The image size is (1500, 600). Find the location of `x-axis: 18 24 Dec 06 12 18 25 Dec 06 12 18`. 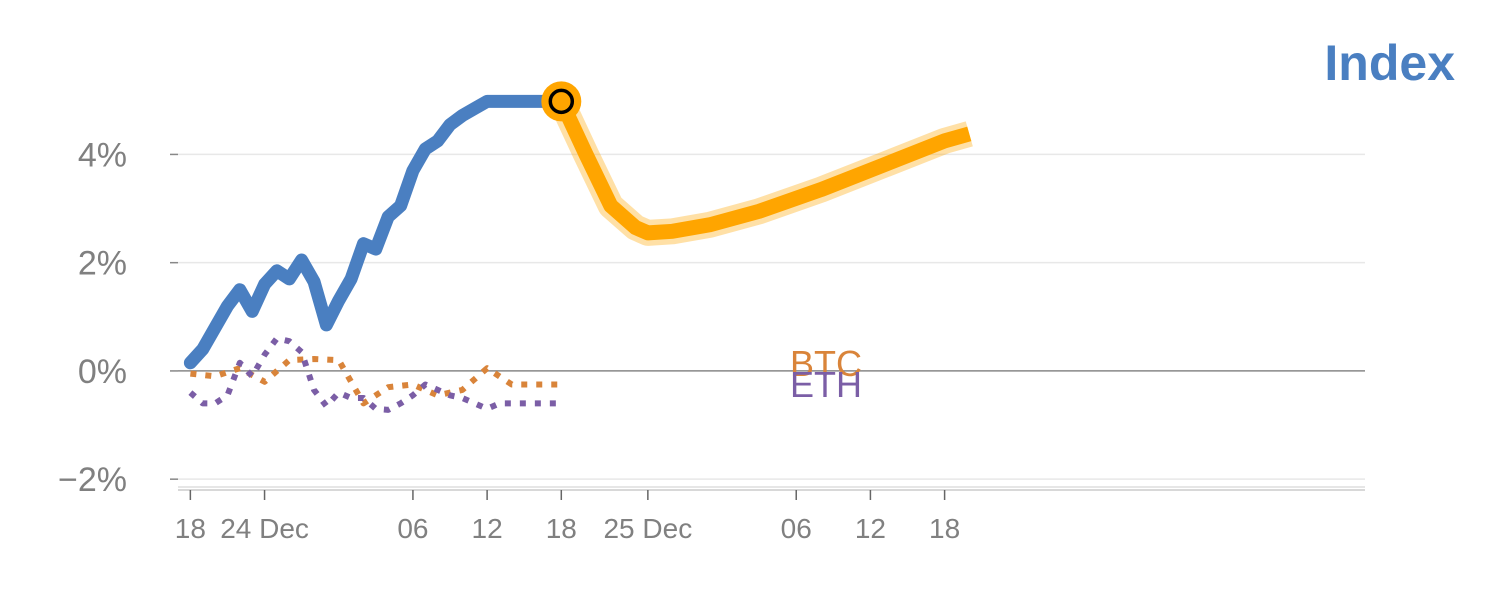

x-axis: 18 24 Dec 06 12 18 25 Dec 06 12 18 is located at coordinates (770, 515).